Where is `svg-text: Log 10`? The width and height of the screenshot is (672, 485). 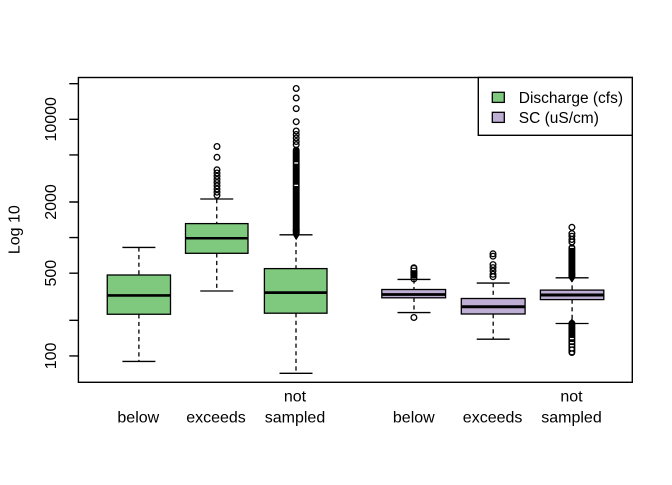
svg-text: Log 10 is located at coordinates (15, 229).